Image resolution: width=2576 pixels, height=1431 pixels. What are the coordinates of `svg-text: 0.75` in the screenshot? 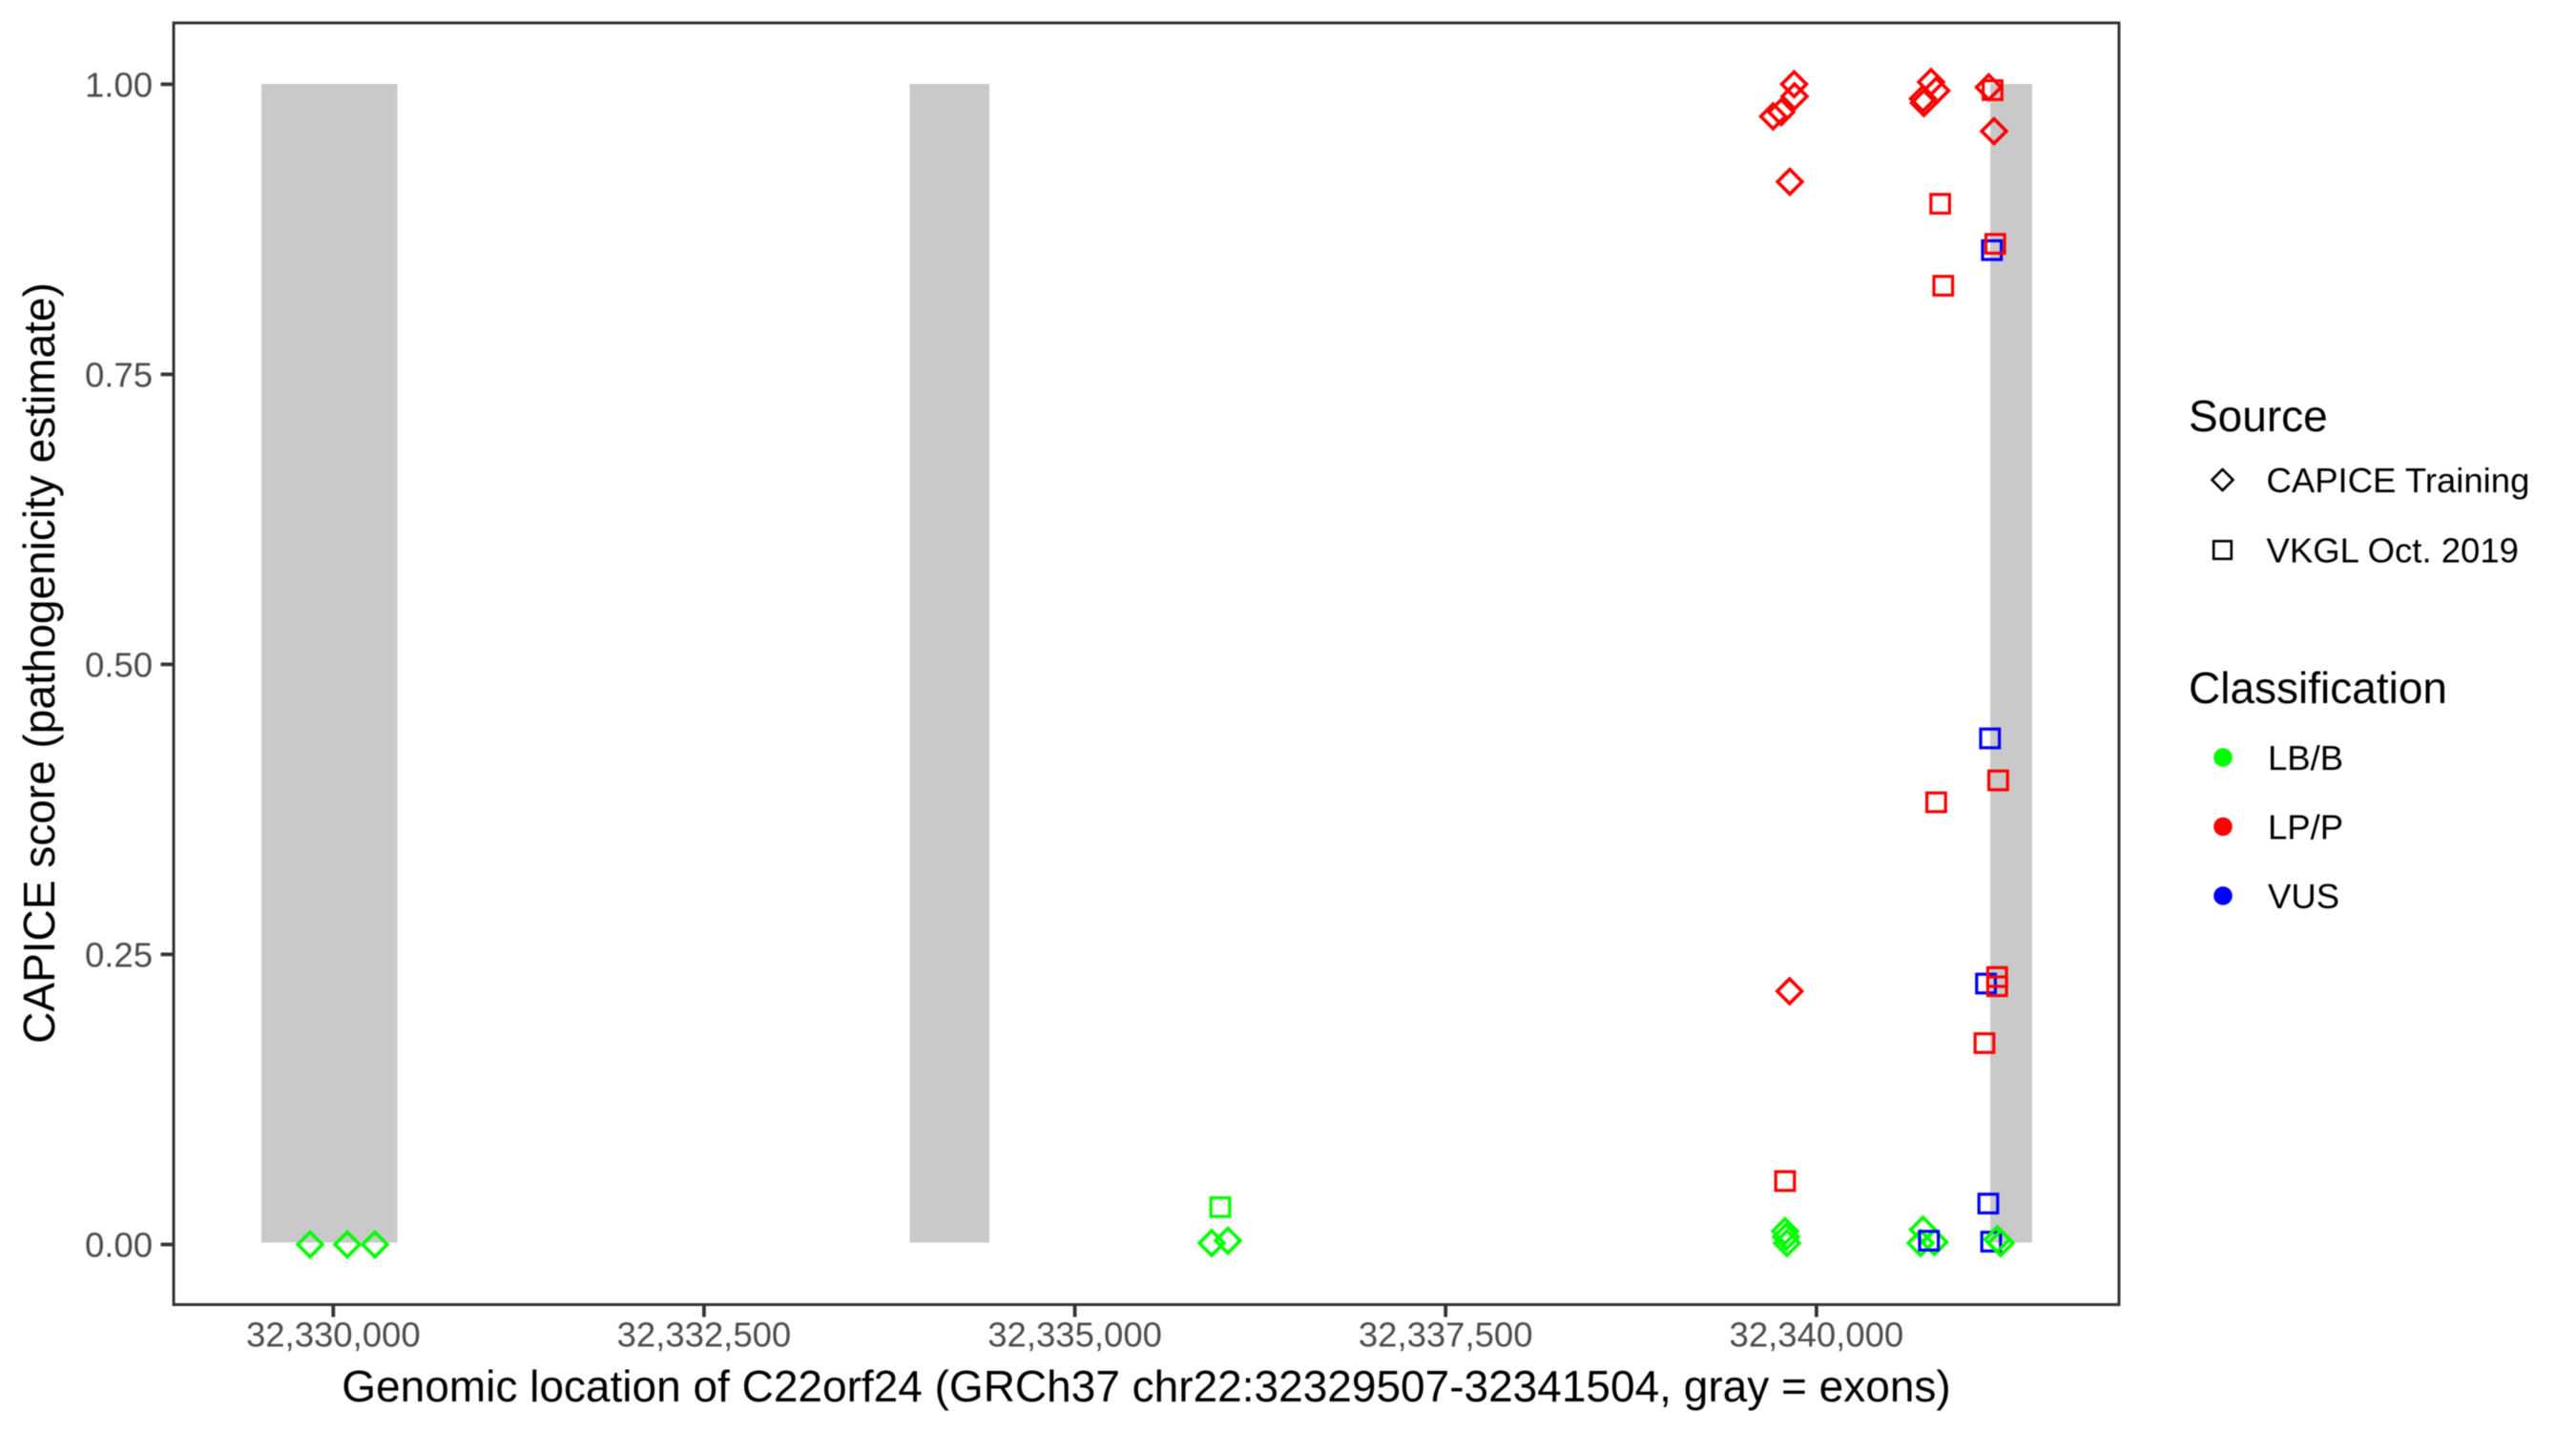 It's located at (119, 375).